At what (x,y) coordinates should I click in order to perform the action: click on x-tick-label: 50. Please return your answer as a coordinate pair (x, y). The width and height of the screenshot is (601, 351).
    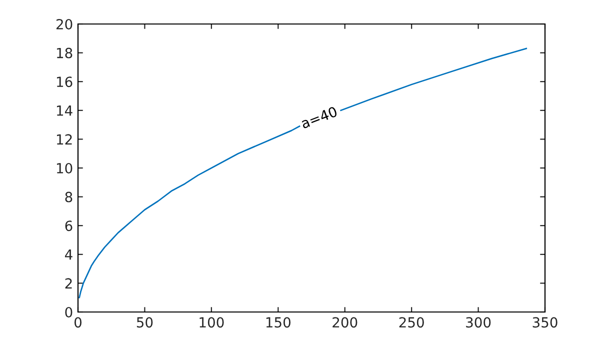
    Looking at the image, I should click on (144, 322).